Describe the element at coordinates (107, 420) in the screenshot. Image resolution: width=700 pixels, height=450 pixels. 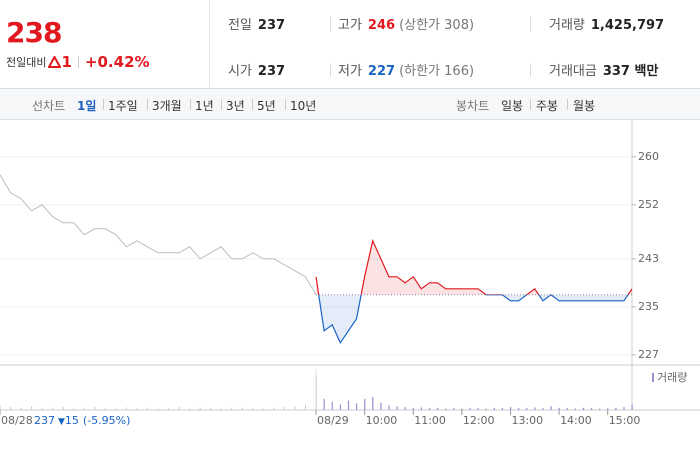
I see `summary-2: (-5.95%)` at that location.